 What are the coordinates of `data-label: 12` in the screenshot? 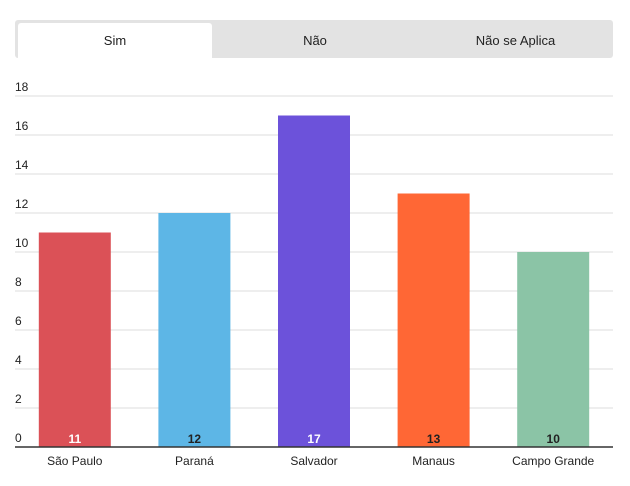 It's located at (195, 439).